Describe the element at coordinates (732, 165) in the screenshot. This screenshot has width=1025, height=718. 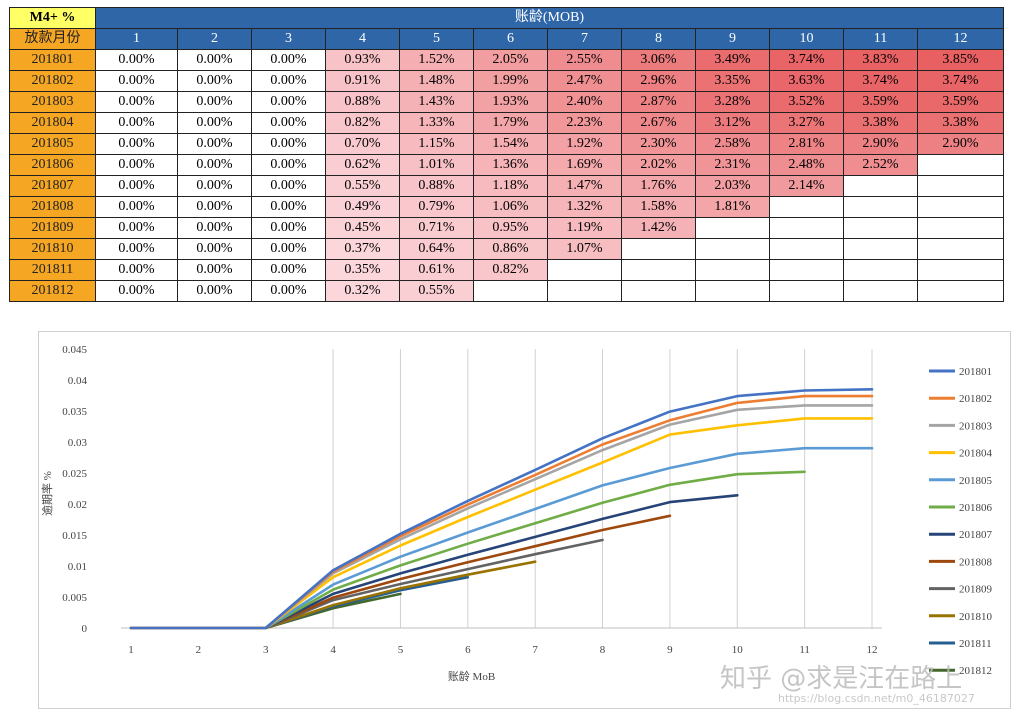
I see `rate-cell: 2.31%` at that location.